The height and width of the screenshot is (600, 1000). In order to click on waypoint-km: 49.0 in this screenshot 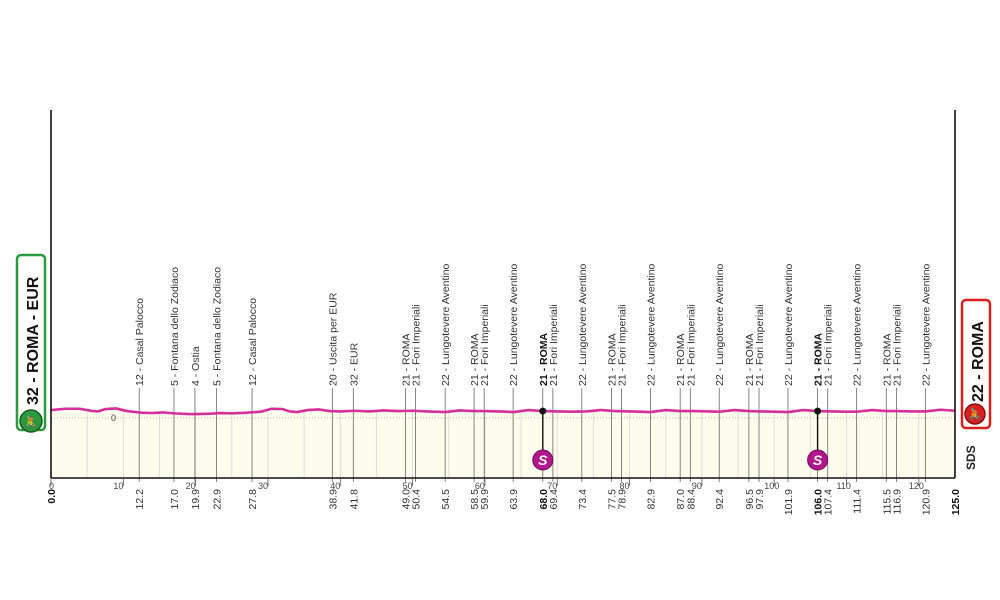, I will do `click(406, 499)`.